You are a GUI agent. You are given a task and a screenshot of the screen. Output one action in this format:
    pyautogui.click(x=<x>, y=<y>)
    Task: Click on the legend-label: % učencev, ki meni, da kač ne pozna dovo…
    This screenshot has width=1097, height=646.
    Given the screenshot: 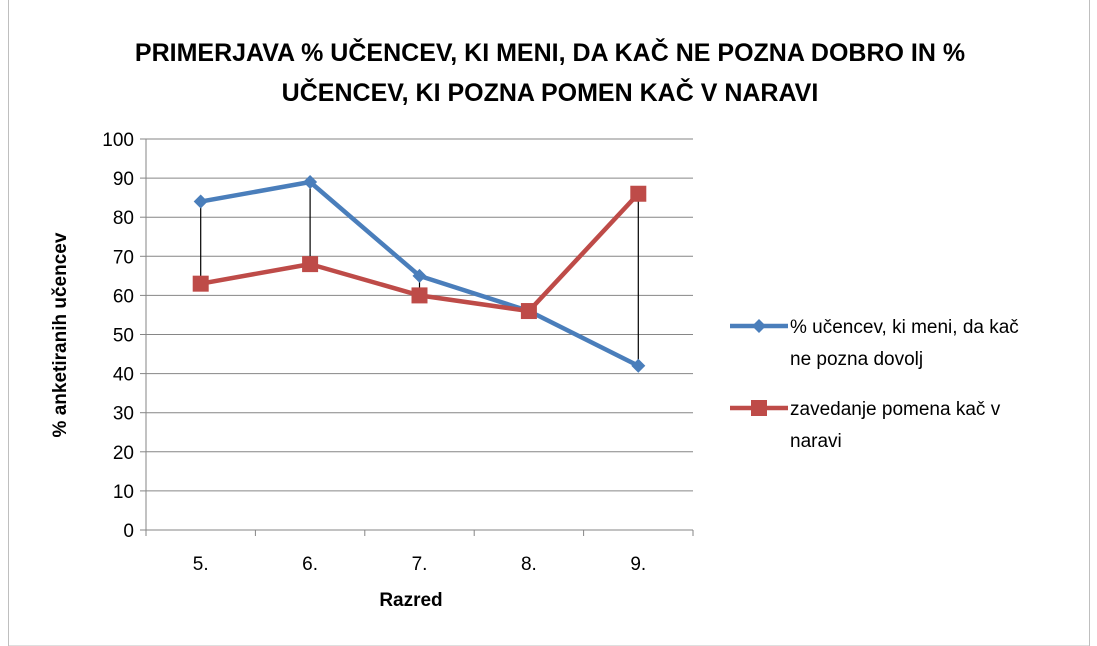 What is the action you would take?
    pyautogui.click(x=904, y=343)
    